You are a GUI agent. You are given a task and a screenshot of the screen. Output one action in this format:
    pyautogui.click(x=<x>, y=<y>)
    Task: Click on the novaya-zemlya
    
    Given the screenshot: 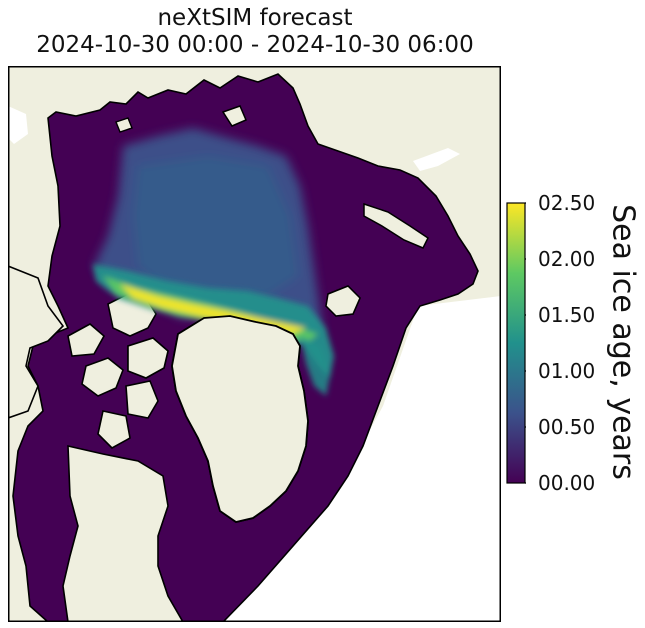 What is the action you would take?
    pyautogui.click(x=396, y=225)
    